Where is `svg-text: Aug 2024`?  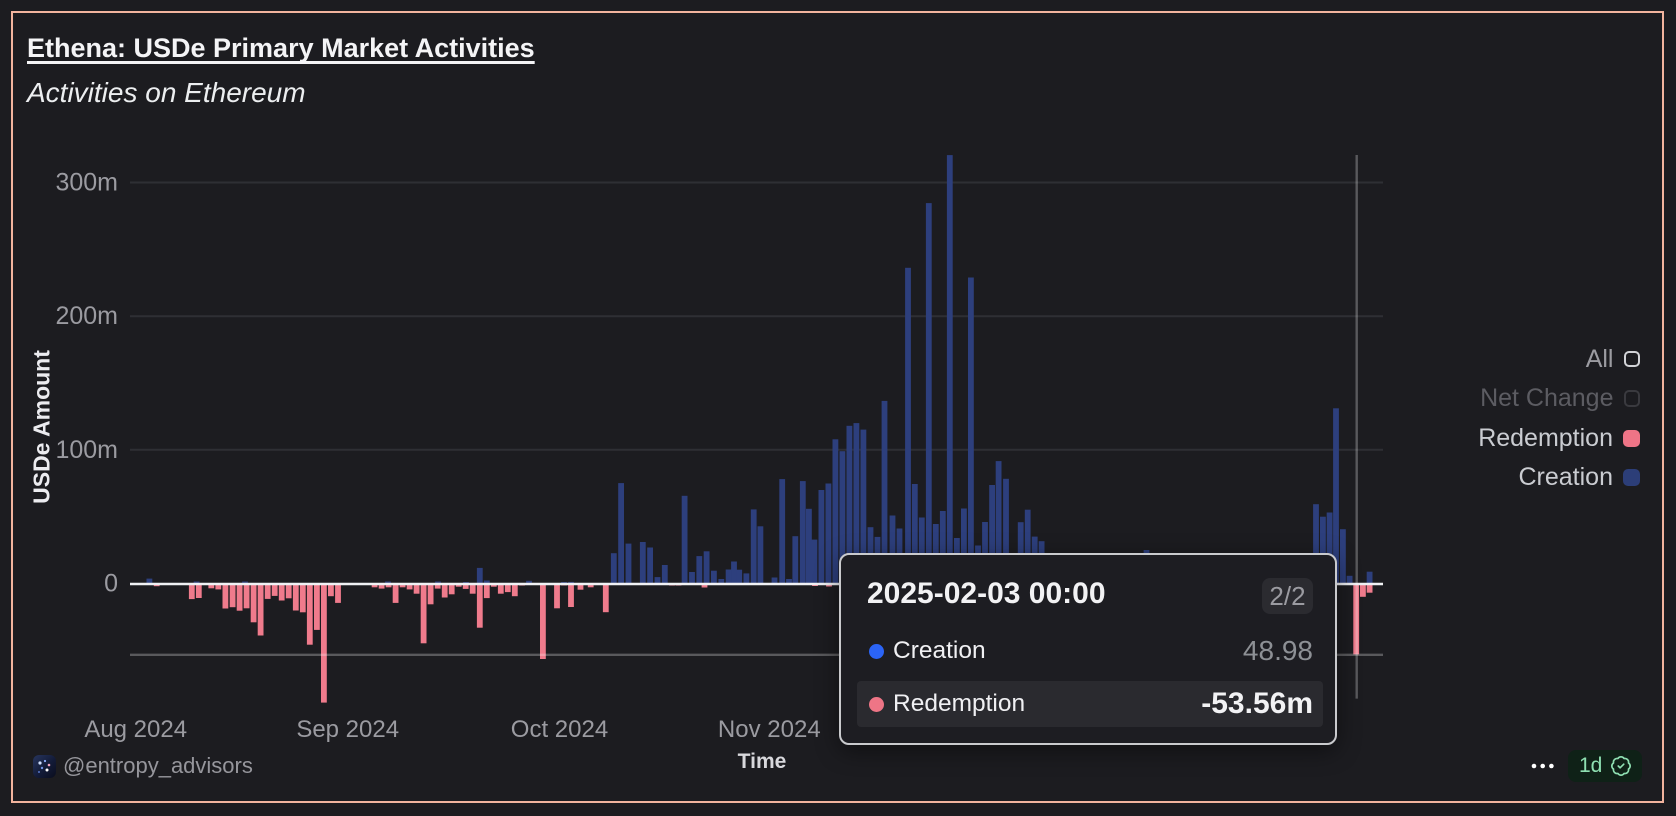
svg-text: Aug 2024 is located at coordinates (135, 729).